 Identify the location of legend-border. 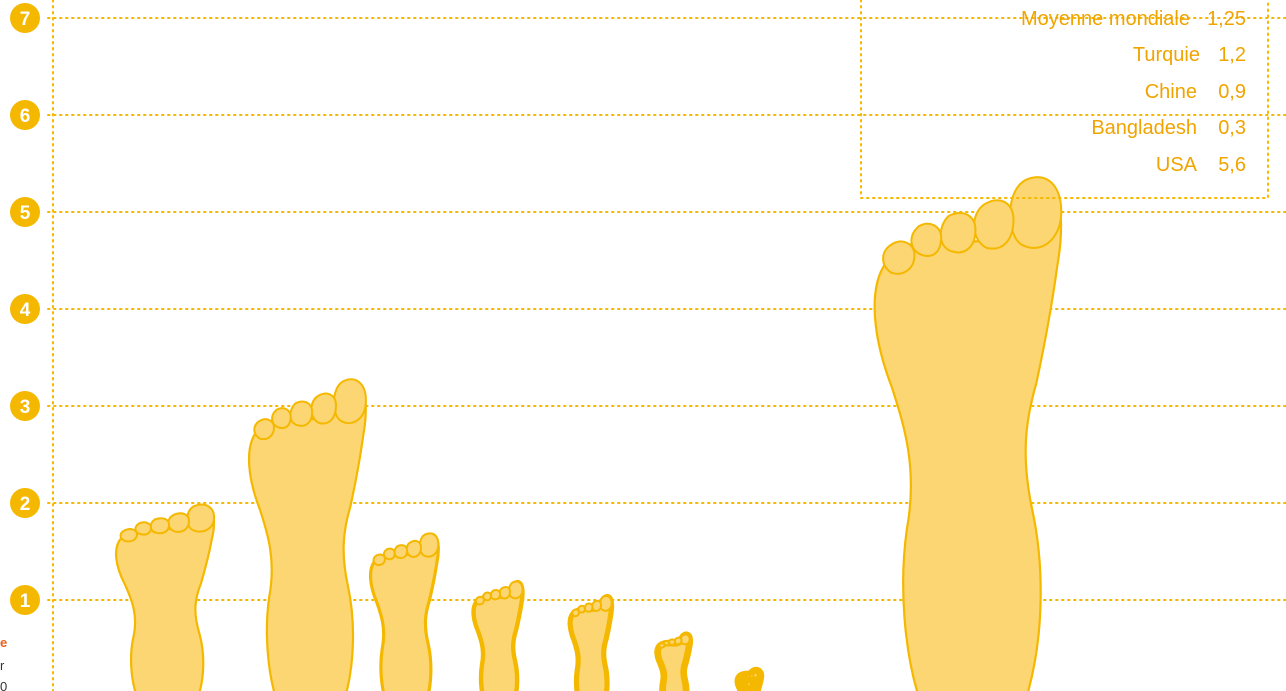
(1064, 99).